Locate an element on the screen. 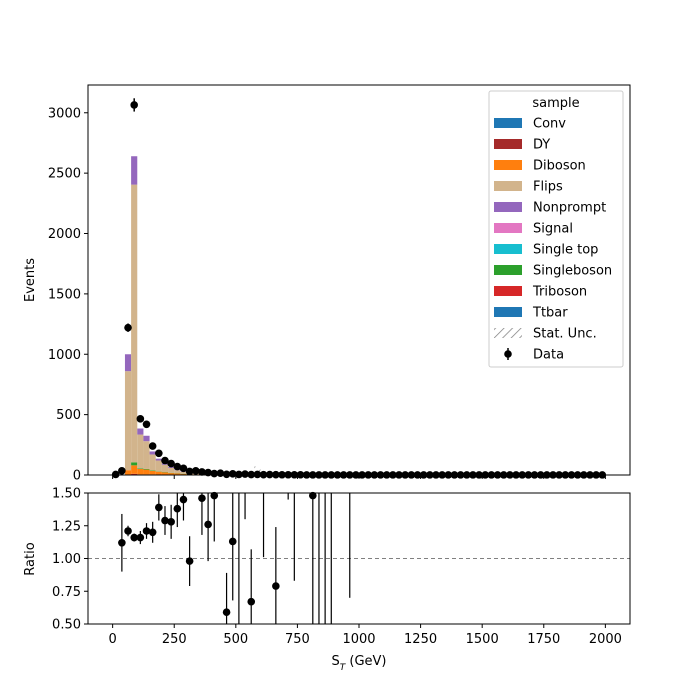 This screenshot has width=700, height=700. ratio-y-tick-label: 0.75 is located at coordinates (66, 592).